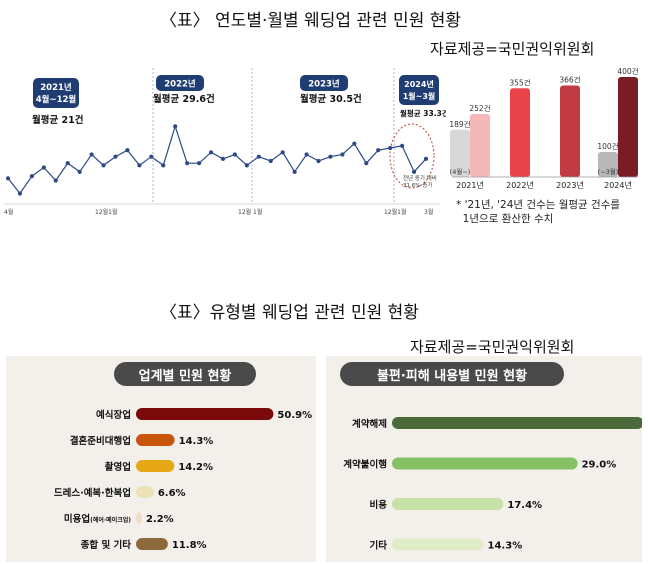 The width and height of the screenshot is (648, 564). What do you see at coordinates (492, 347) in the screenshot?
I see `bottom-source: 자료제공=국민권익위원회` at bounding box center [492, 347].